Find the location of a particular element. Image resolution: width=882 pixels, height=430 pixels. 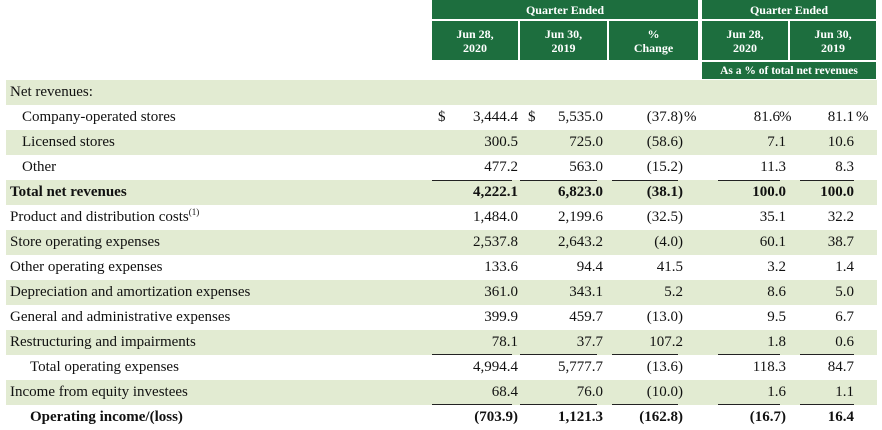

cell-value: (10.0) is located at coordinates (664, 392).